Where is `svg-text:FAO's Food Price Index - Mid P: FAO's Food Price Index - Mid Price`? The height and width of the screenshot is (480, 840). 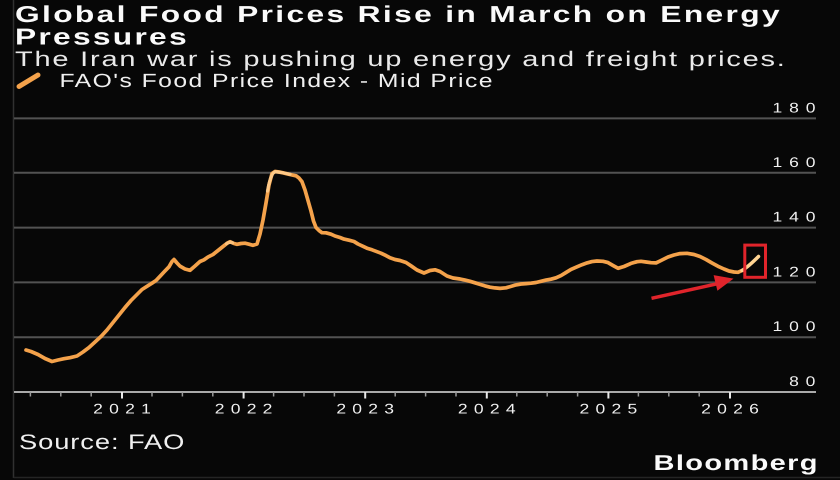 svg-text:FAO's Food Price Index - Mid P: FAO's Food Price Index - Mid Price is located at coordinates (277, 81).